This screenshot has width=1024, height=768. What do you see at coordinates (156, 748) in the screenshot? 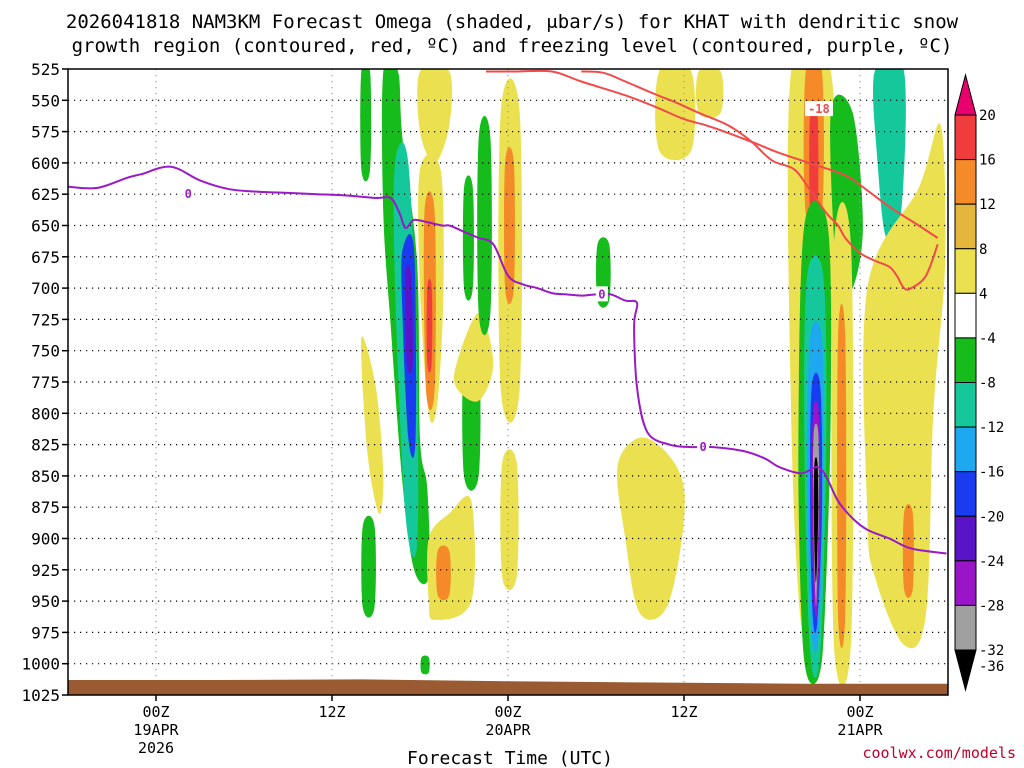
I see `x-tick-label-6-3: 2026` at bounding box center [156, 748].